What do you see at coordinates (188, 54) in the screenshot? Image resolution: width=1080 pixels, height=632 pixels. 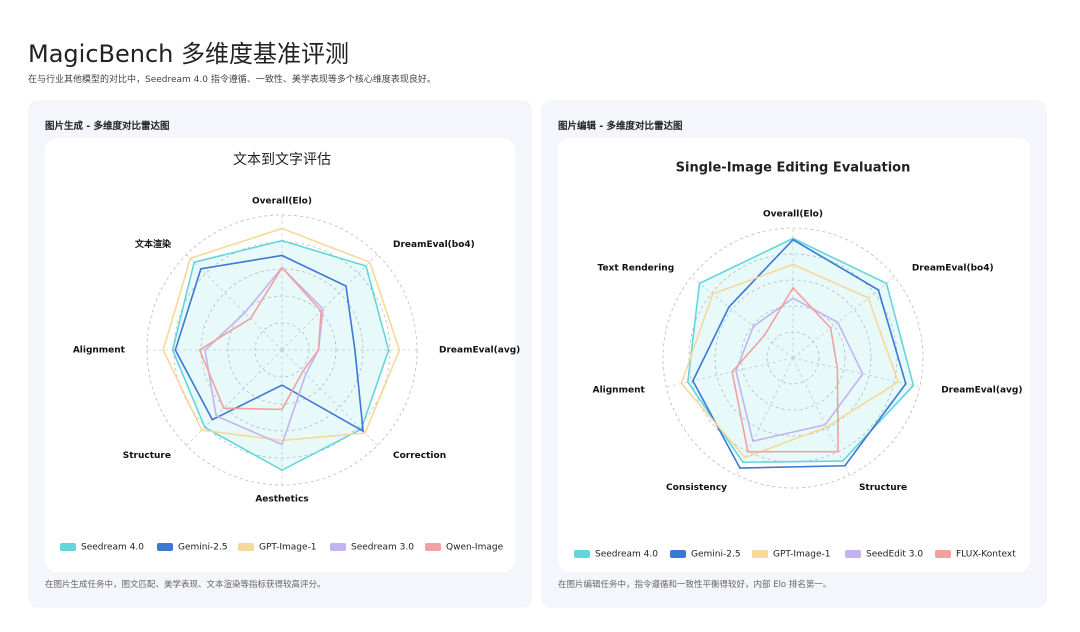 I see `page-title: MagicBench 多维度基准评测` at bounding box center [188, 54].